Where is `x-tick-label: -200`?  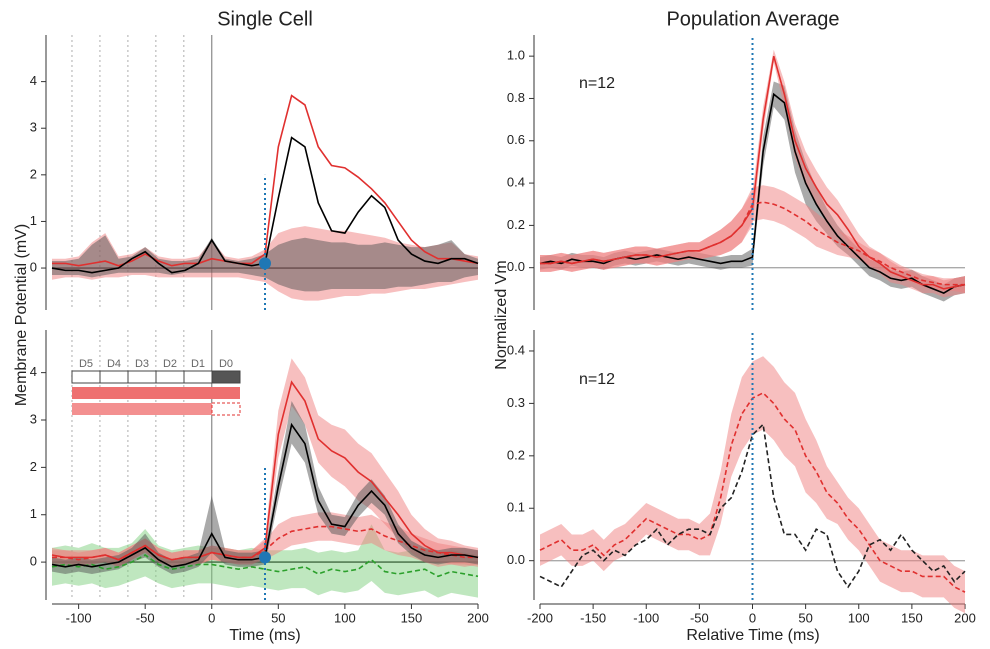
x-tick-label: -200 is located at coordinates (540, 617).